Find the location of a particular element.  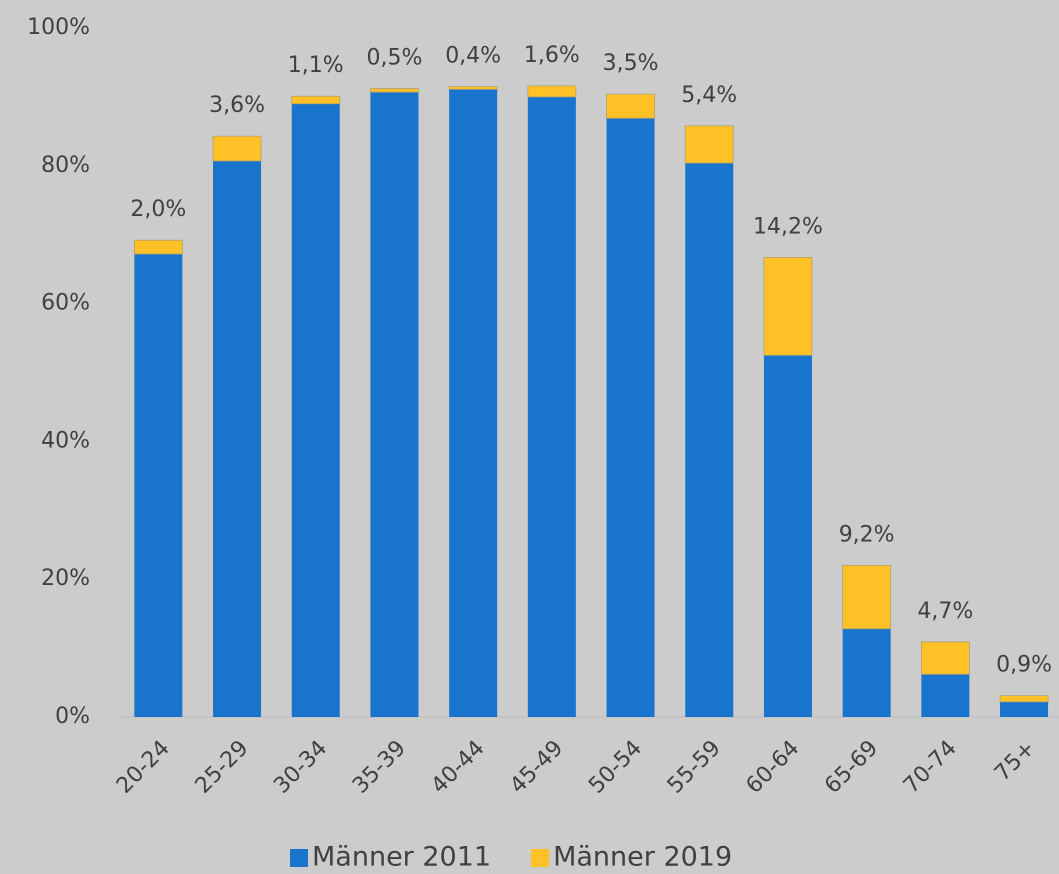

data-label: 5,4% is located at coordinates (709, 95).